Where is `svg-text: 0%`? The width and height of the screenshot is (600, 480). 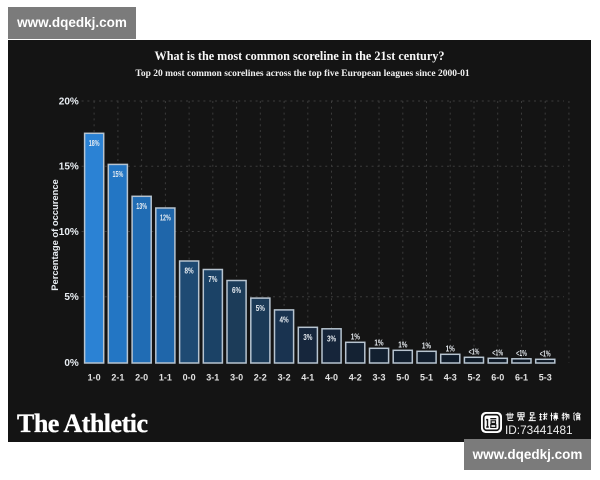 svg-text: 0% is located at coordinates (71, 363).